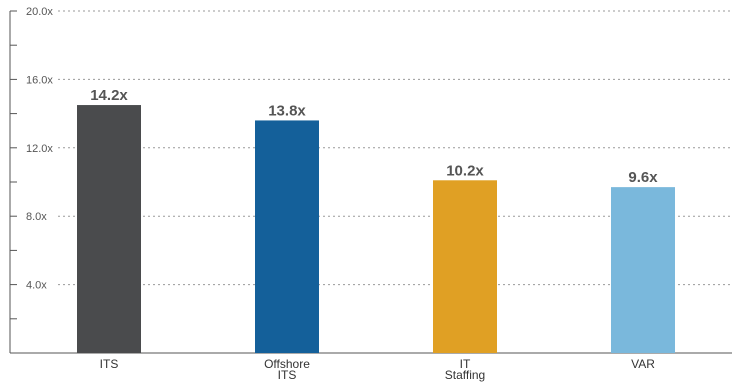 The width and height of the screenshot is (742, 392). What do you see at coordinates (643, 177) in the screenshot?
I see `data-label: 9.6x` at bounding box center [643, 177].